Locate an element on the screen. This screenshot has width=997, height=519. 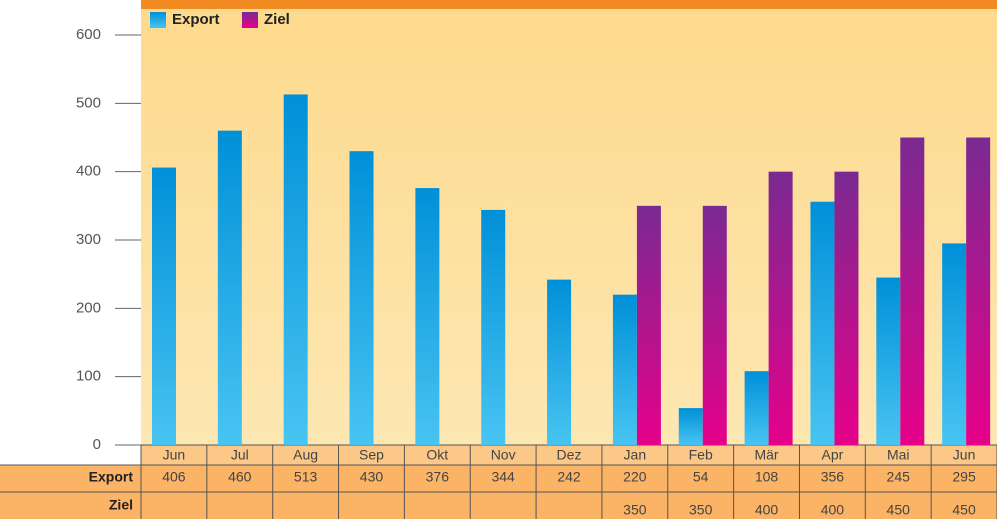
table-value: 406 is located at coordinates (174, 477).